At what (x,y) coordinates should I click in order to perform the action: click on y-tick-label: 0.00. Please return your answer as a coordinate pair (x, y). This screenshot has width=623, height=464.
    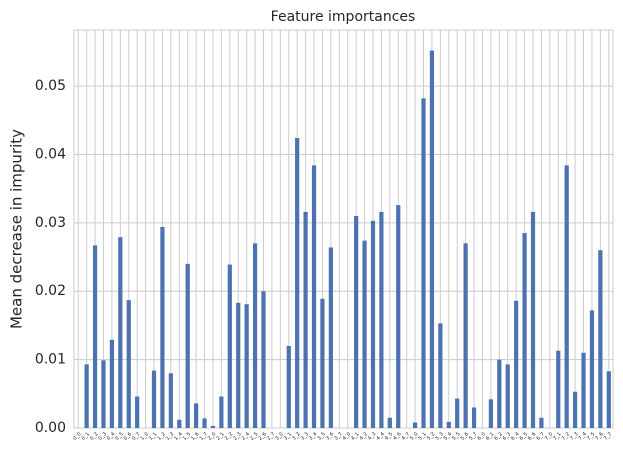
    Looking at the image, I should click on (50, 428).